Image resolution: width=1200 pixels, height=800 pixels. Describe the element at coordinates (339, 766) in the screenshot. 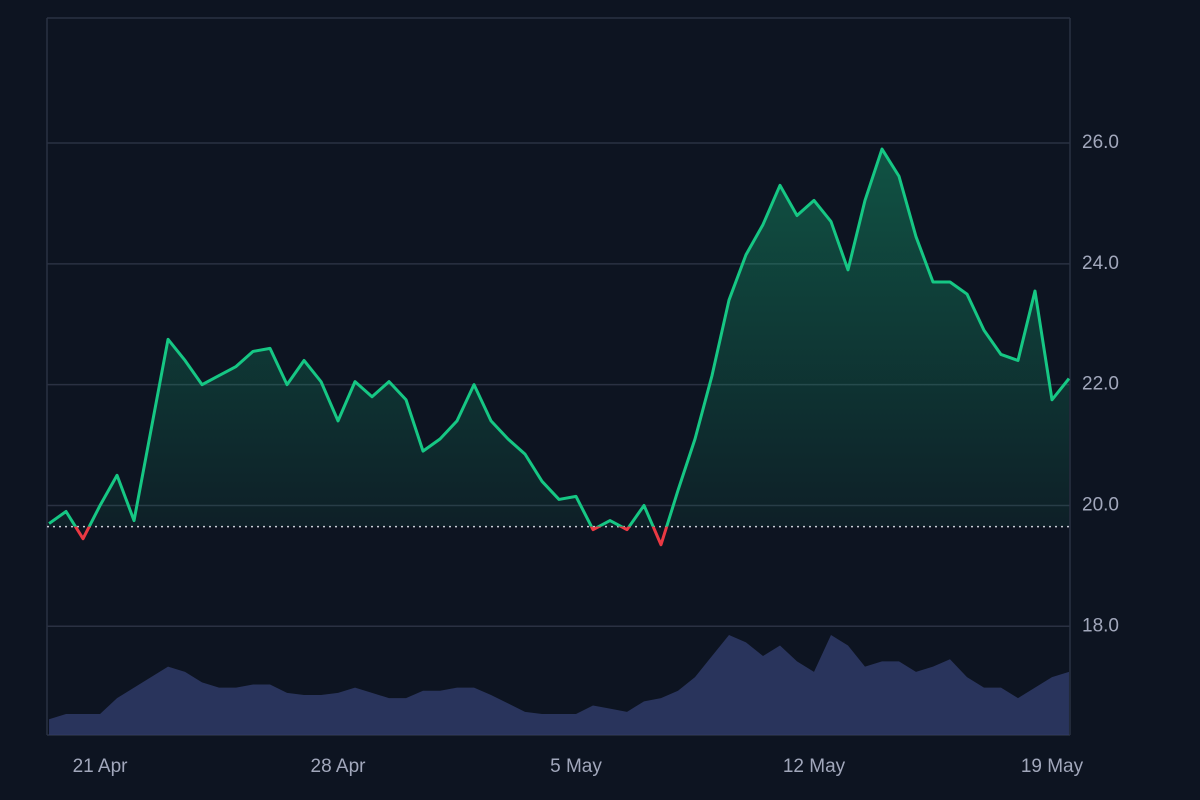

I see `x-tick-label: 28 Apr` at that location.